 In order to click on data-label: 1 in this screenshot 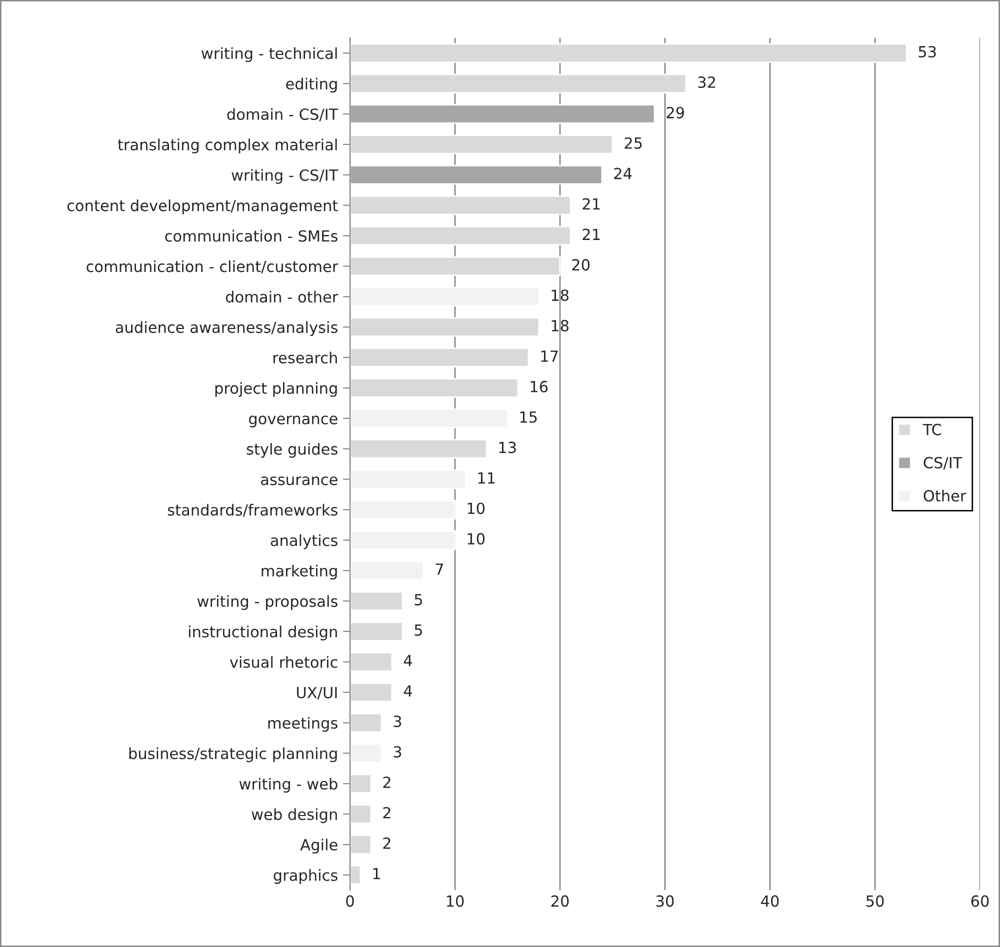, I will do `click(376, 874)`.